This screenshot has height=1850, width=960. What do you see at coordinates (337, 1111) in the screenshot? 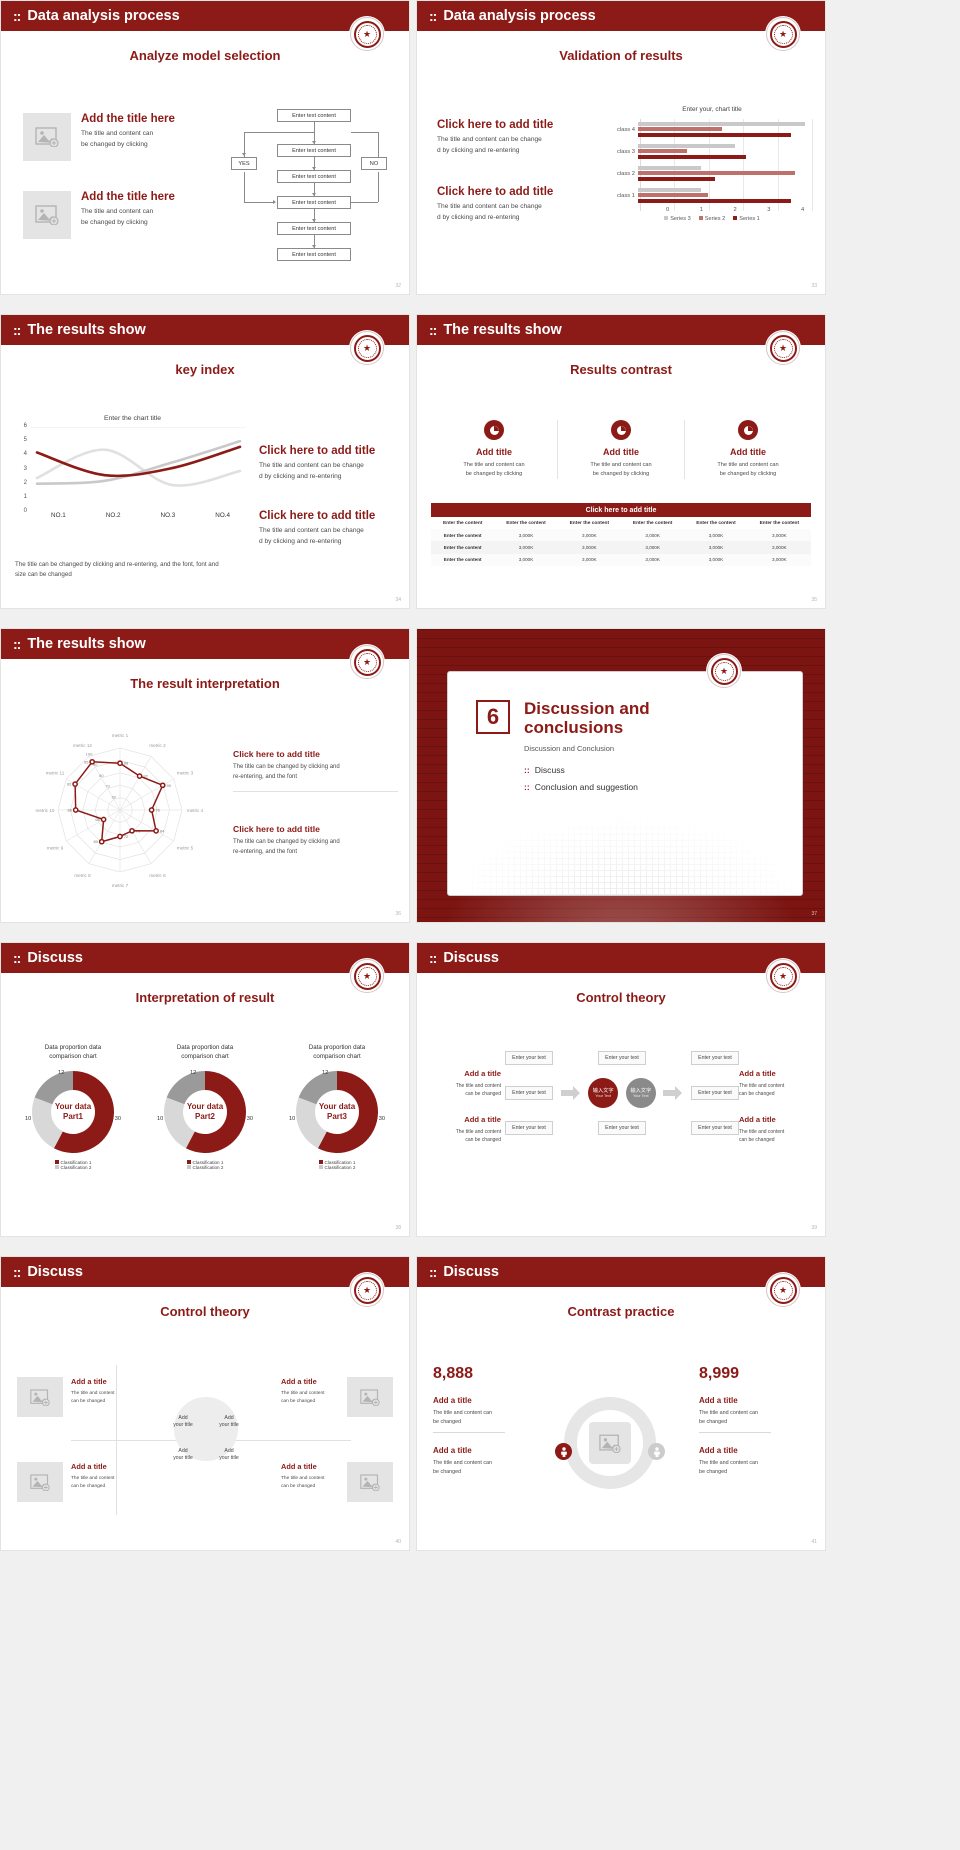
I see `donut-chart: Your data Part3 12 30 10` at bounding box center [337, 1111].